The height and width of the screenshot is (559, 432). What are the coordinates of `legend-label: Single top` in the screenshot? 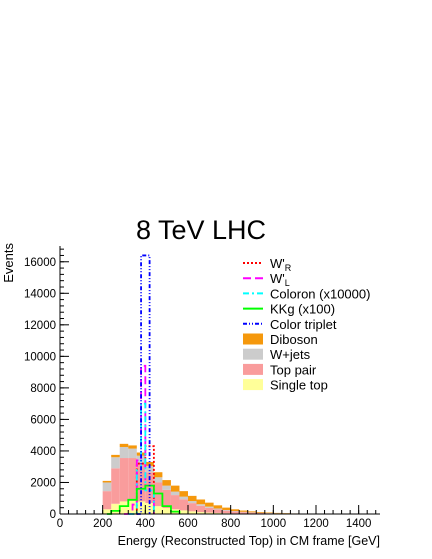 It's located at (299, 385).